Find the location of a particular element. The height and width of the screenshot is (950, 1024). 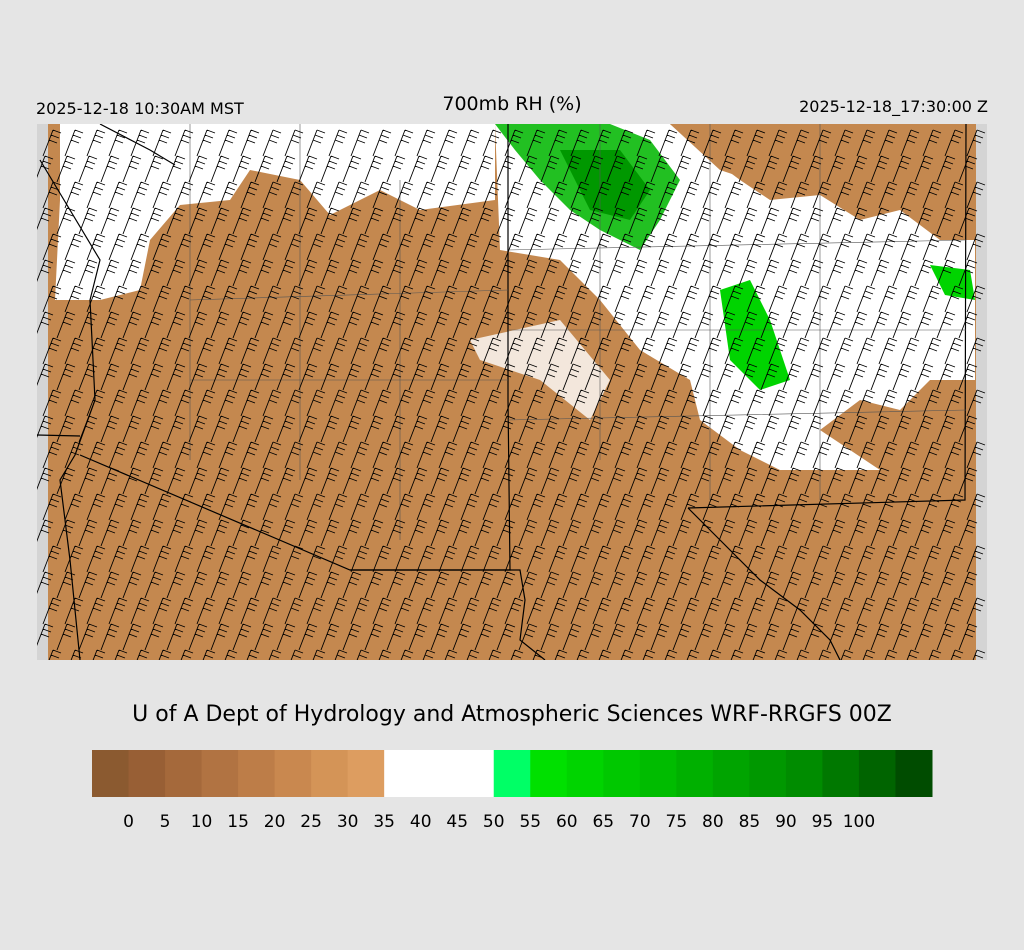

colorbar-label: 80 is located at coordinates (713, 822).